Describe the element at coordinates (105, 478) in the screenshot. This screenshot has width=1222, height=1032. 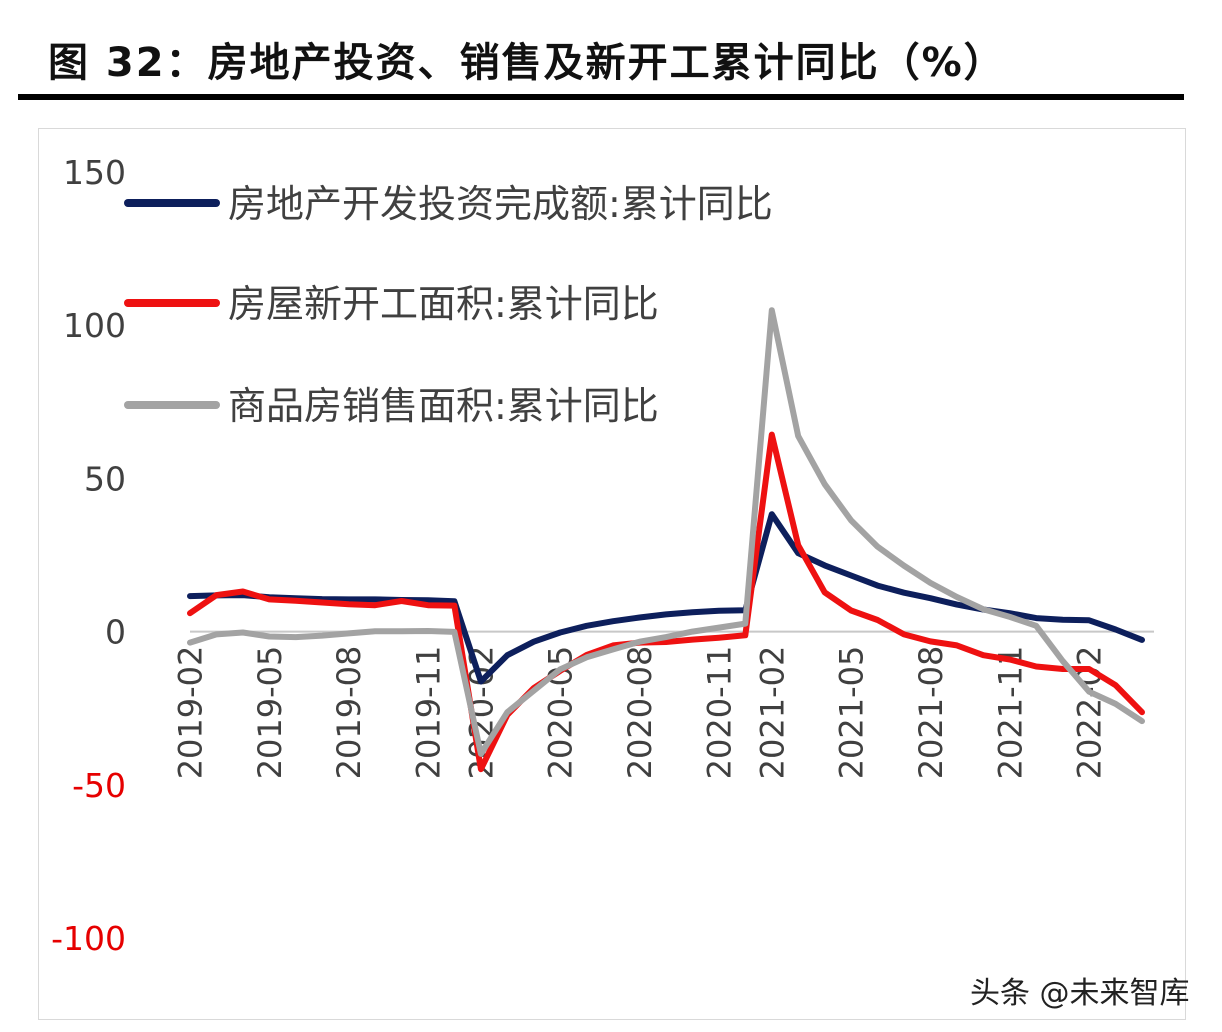
I see `y-tick-label: 50` at that location.